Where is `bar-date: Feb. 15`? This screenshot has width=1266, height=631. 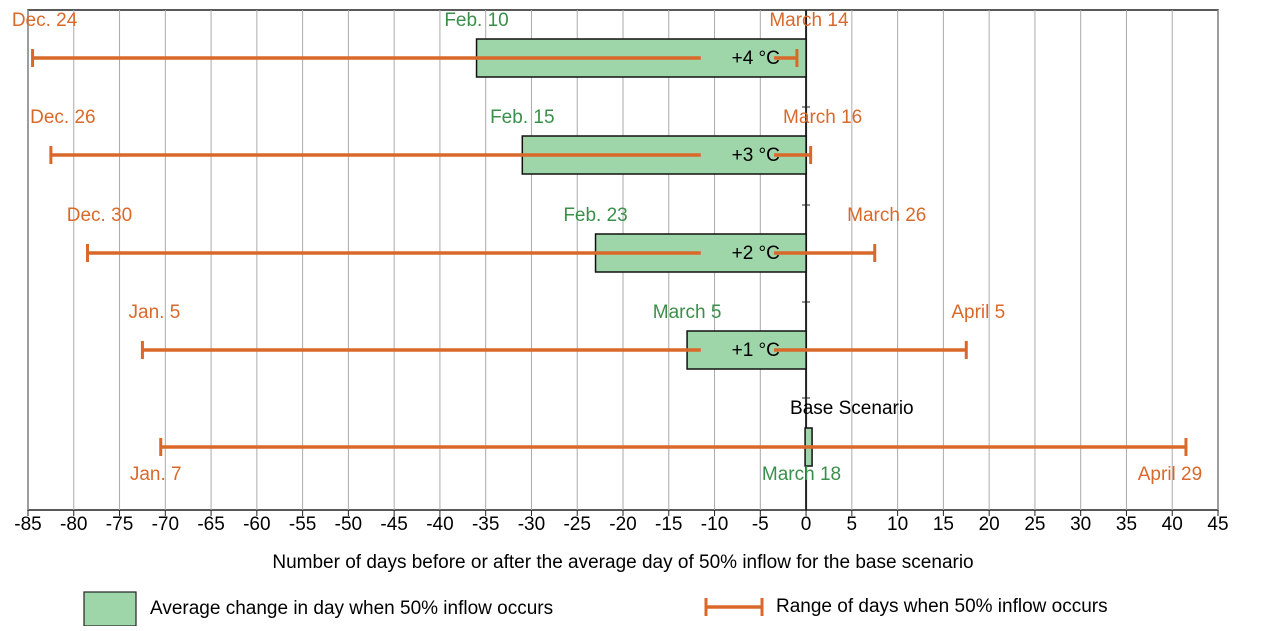 bar-date: Feb. 15 is located at coordinates (522, 117).